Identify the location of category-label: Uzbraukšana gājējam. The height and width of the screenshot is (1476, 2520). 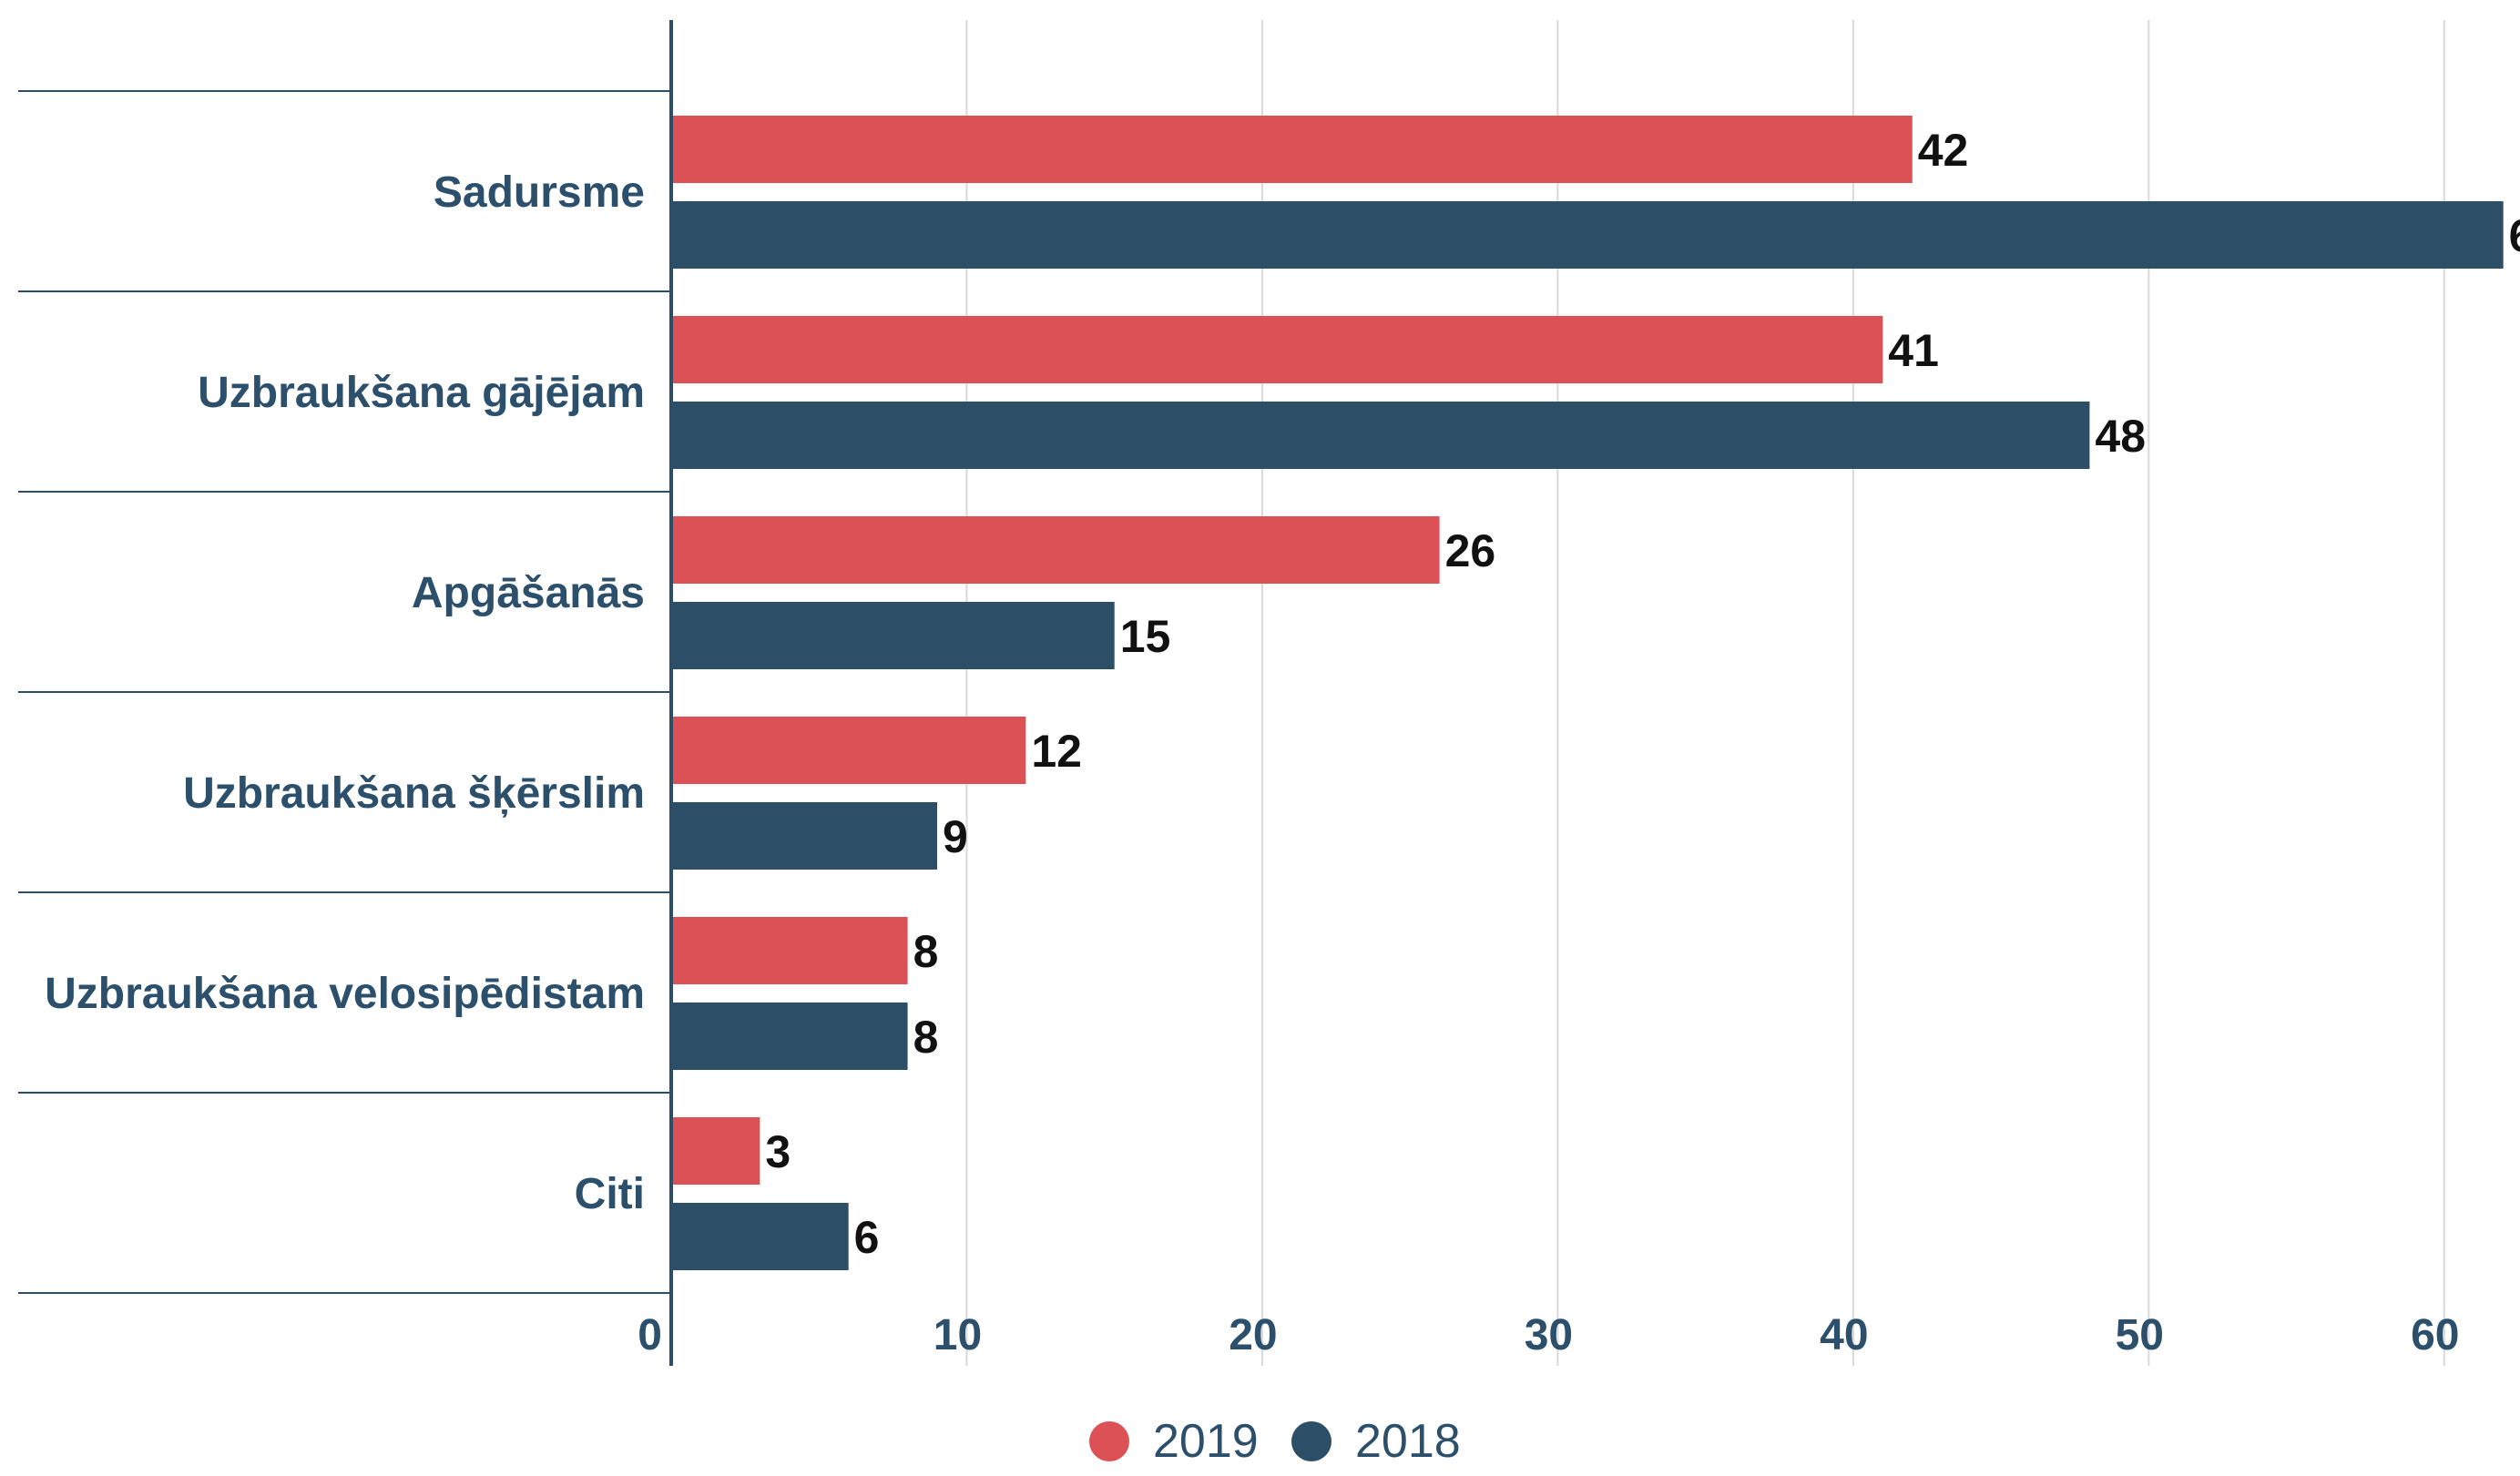
(421, 393).